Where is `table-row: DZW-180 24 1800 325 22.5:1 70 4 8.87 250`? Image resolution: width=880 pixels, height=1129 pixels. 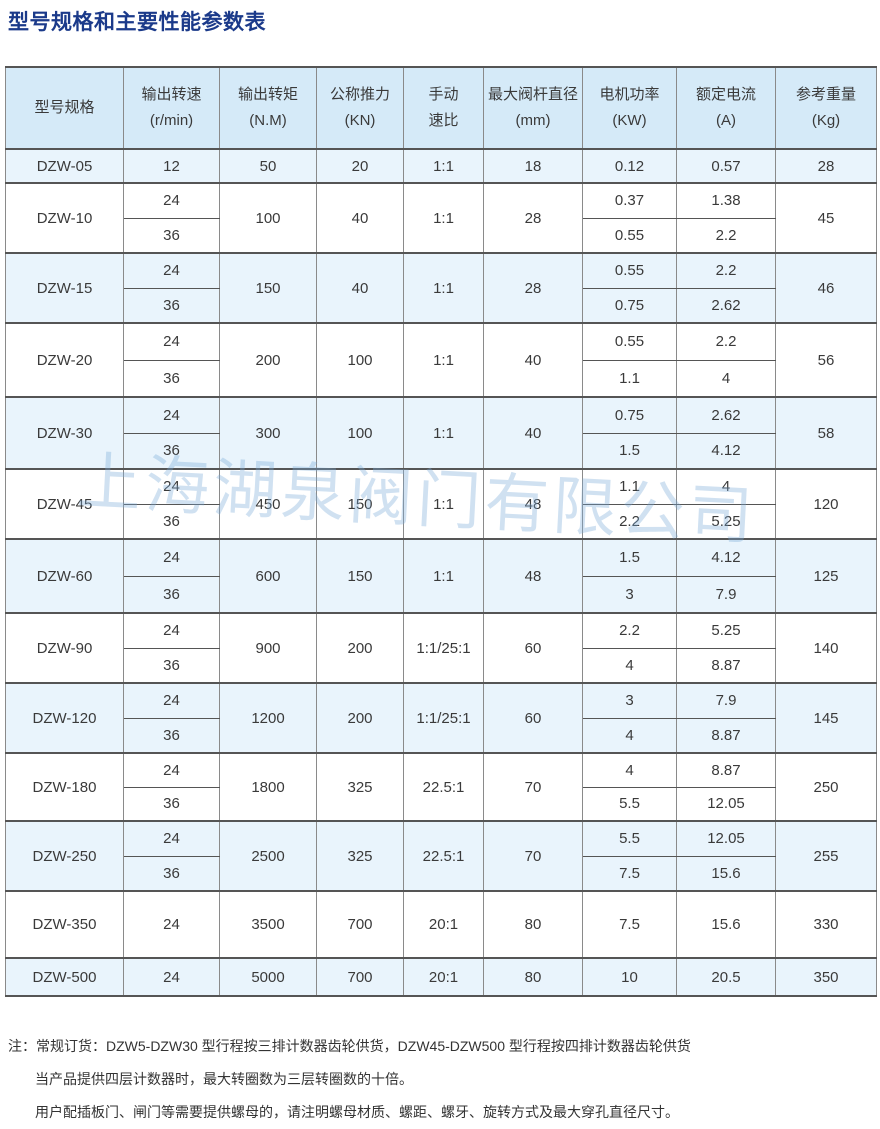 table-row: DZW-180 24 1800 325 22.5:1 70 4 8.87 250 is located at coordinates (441, 786).